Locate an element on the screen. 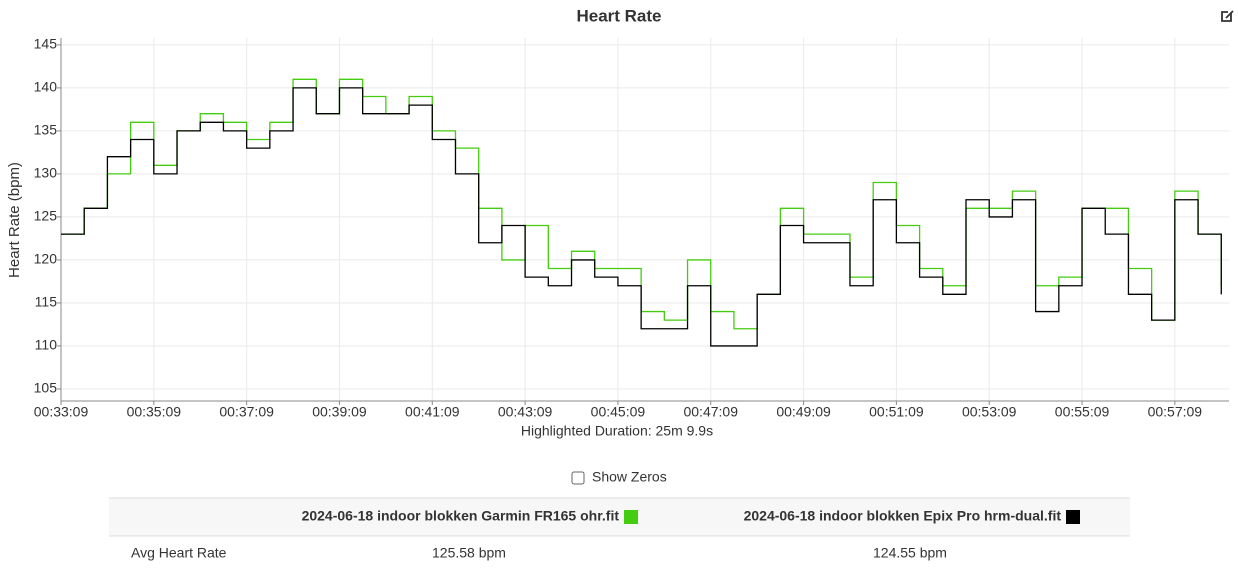 Image resolution: width=1238 pixels, height=581 pixels. edit-icon-pen is located at coordinates (1229, 14).